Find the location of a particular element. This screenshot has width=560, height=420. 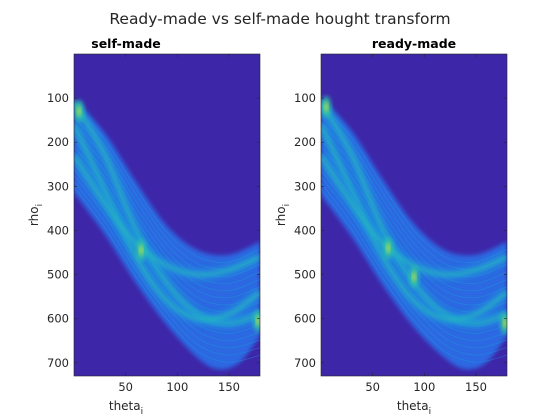

y-axis-label-self-made: rhoi is located at coordinates (36, 215).